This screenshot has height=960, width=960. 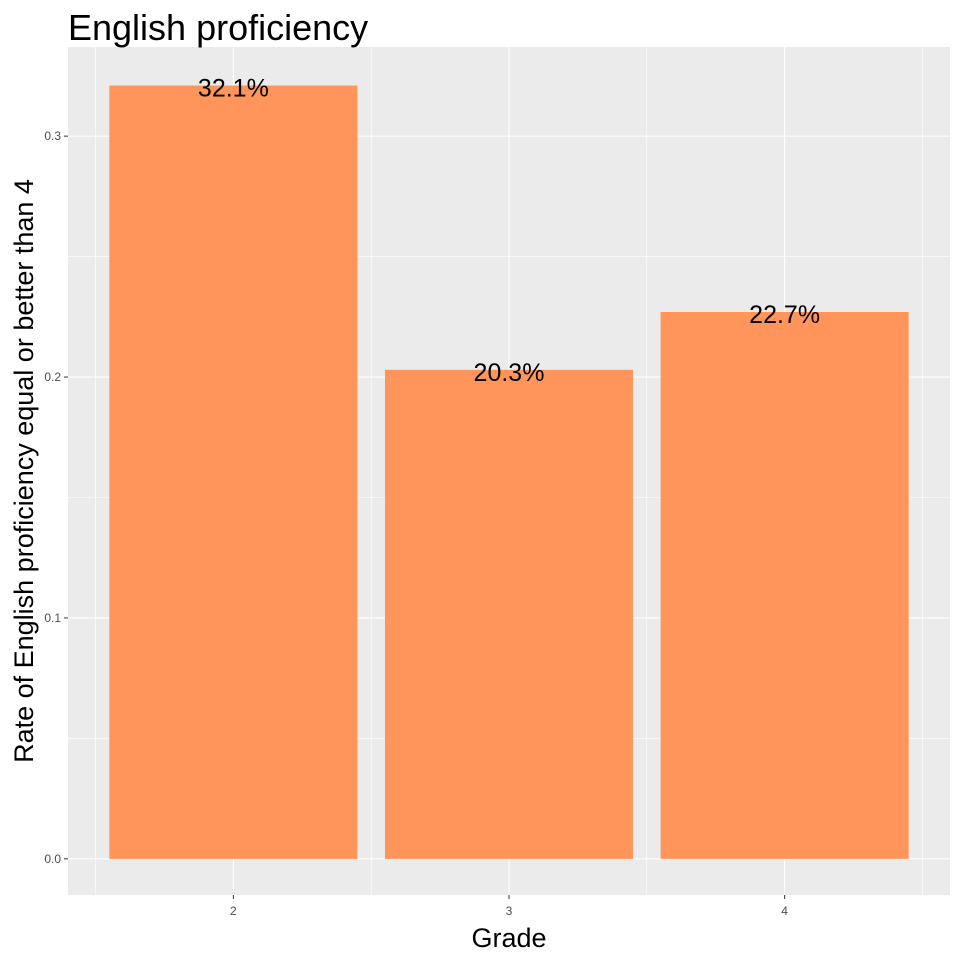 I want to click on chart-title: English proficiency, so click(x=218, y=27).